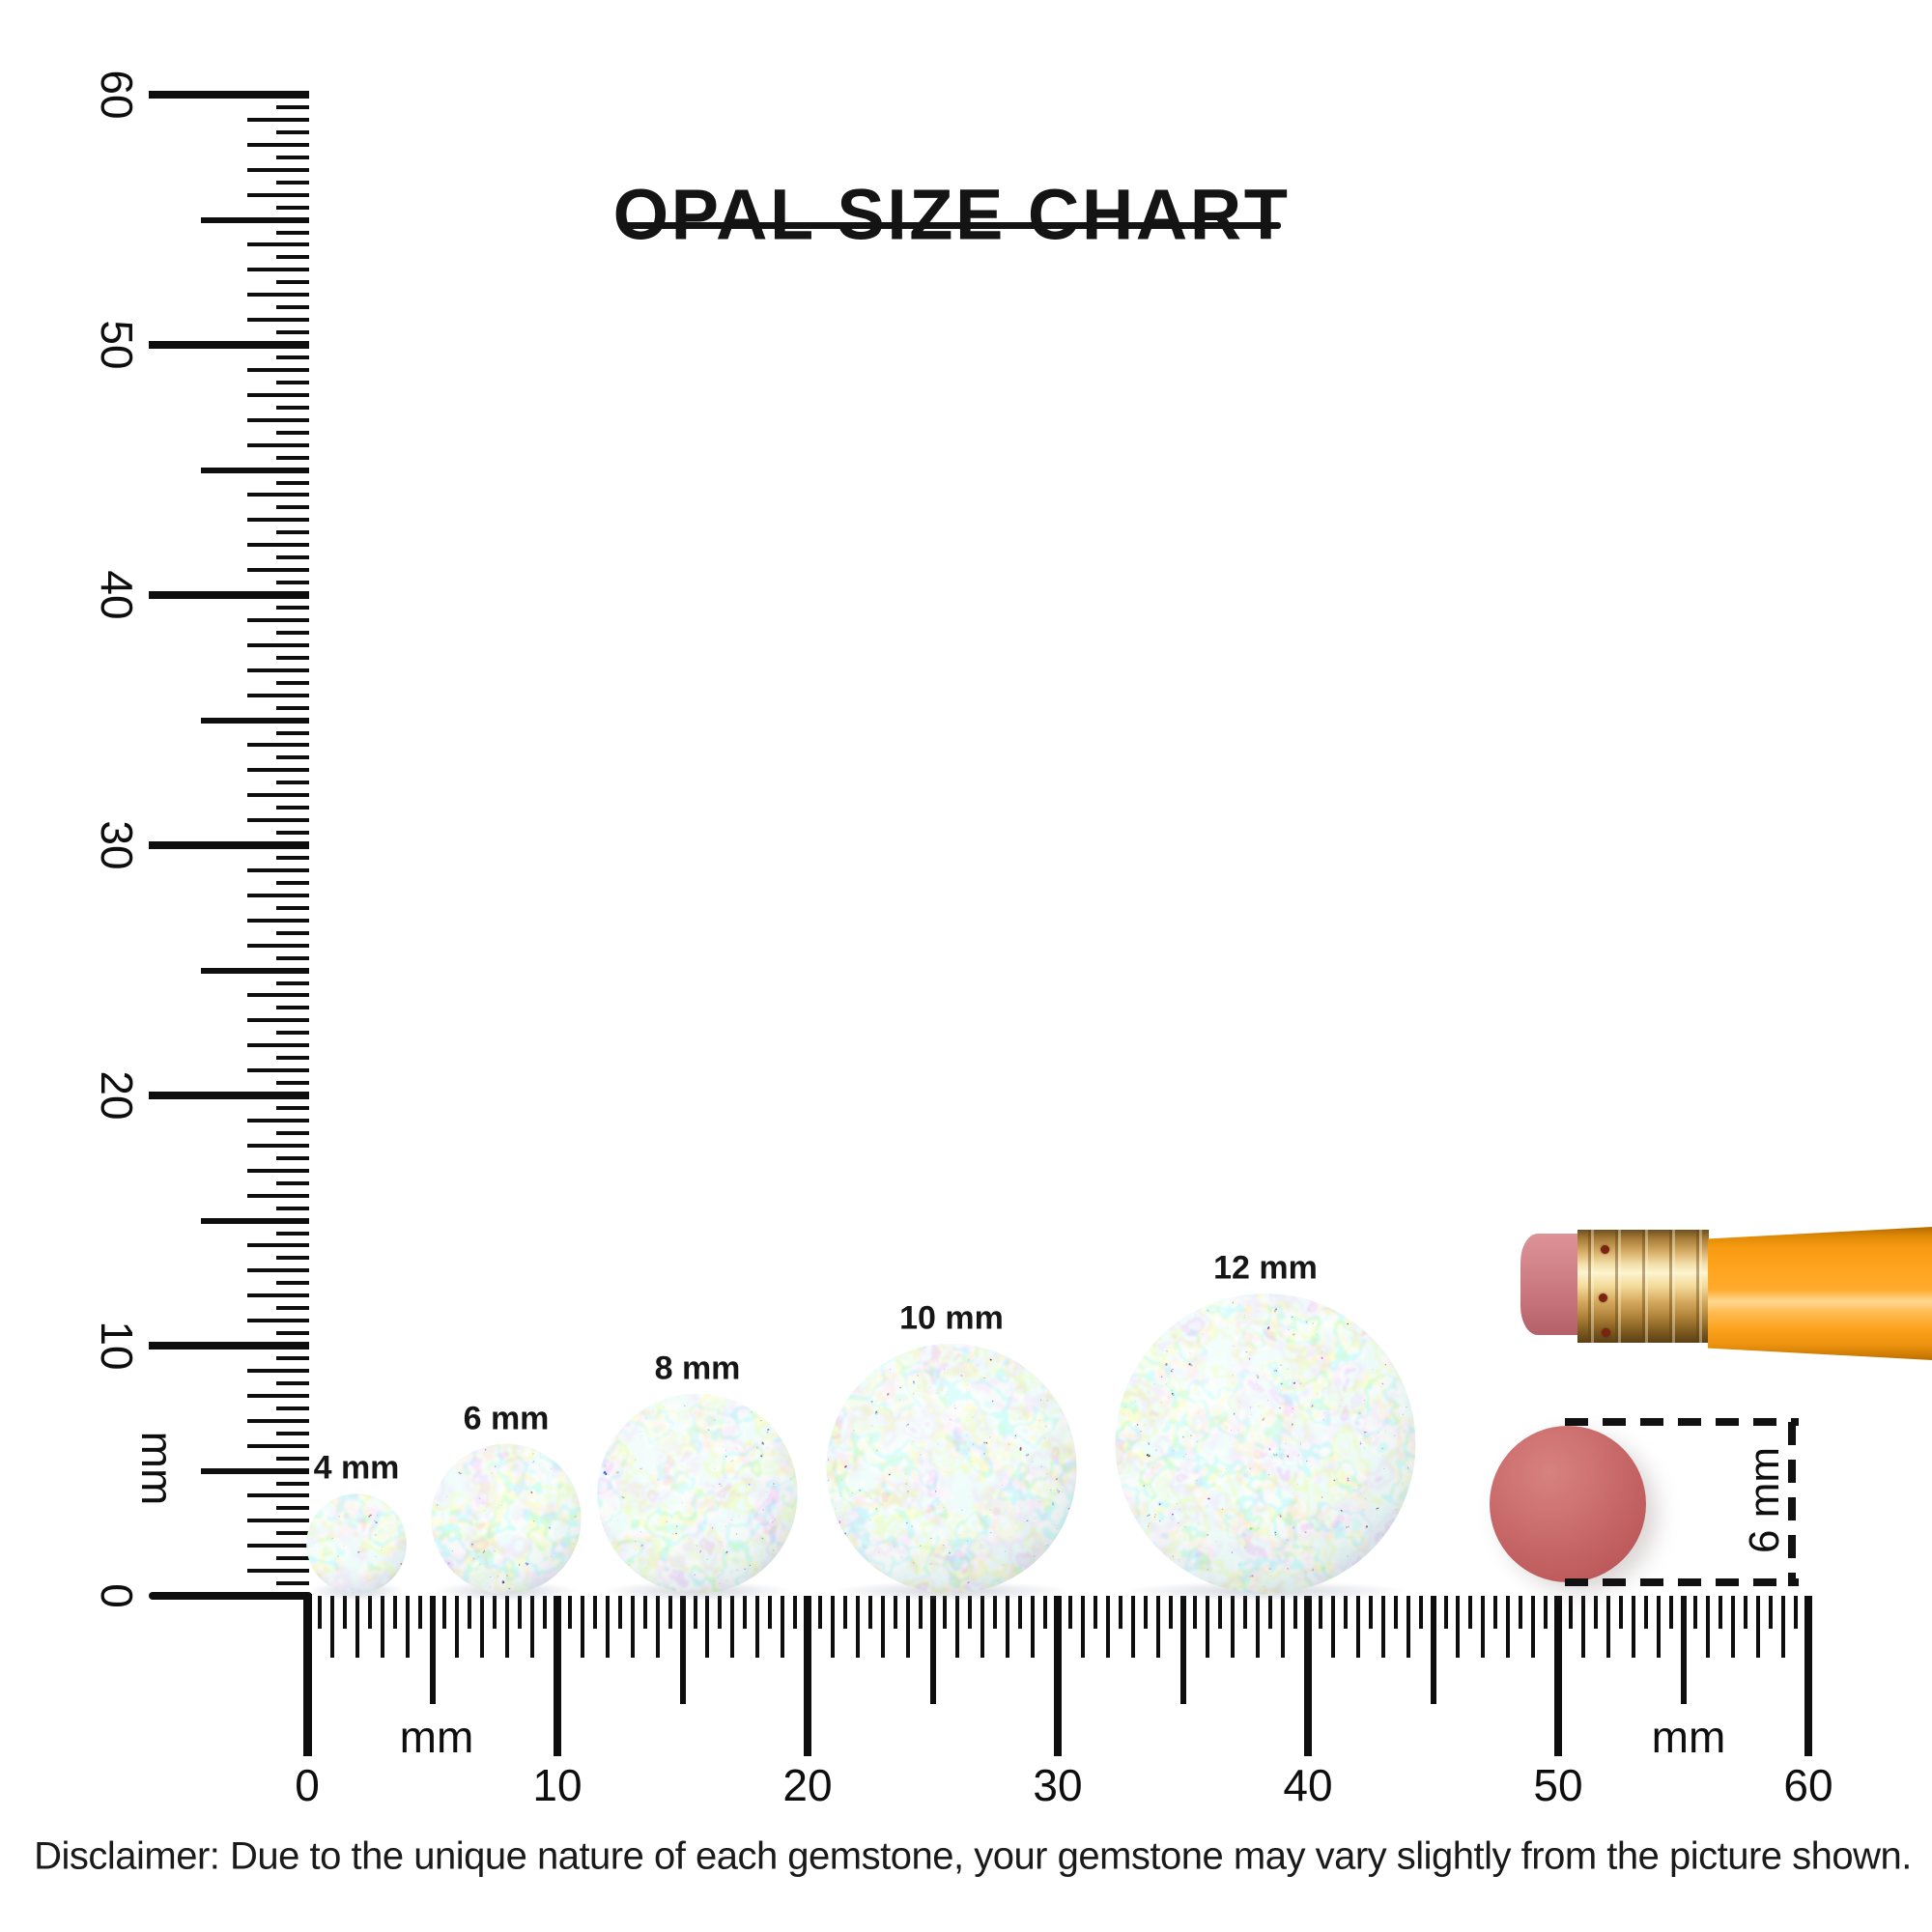 The image size is (1932, 1932). What do you see at coordinates (278, 1420) in the screenshot?
I see `v-ruler-tick-7mm` at bounding box center [278, 1420].